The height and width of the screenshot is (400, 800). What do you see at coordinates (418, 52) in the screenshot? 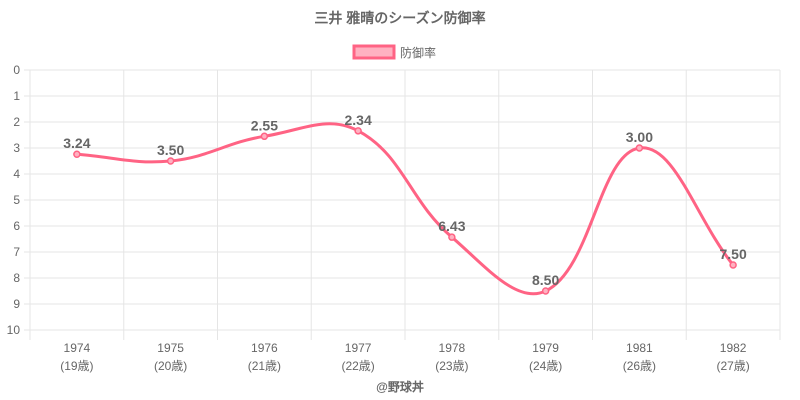
I see `legend-label: 防御率` at bounding box center [418, 52].